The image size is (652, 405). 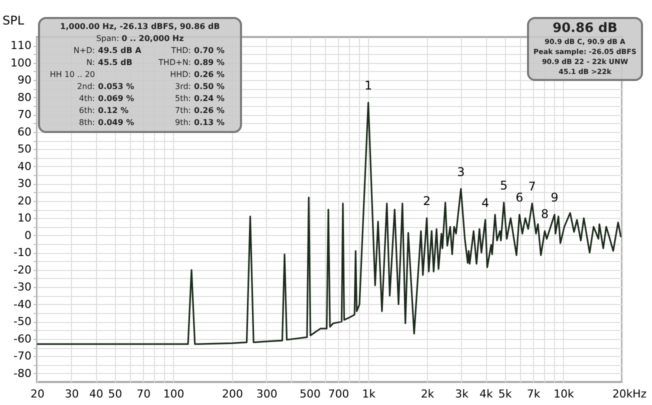 What do you see at coordinates (96, 394) in the screenshot?
I see `x-tick-label: 40` at bounding box center [96, 394].